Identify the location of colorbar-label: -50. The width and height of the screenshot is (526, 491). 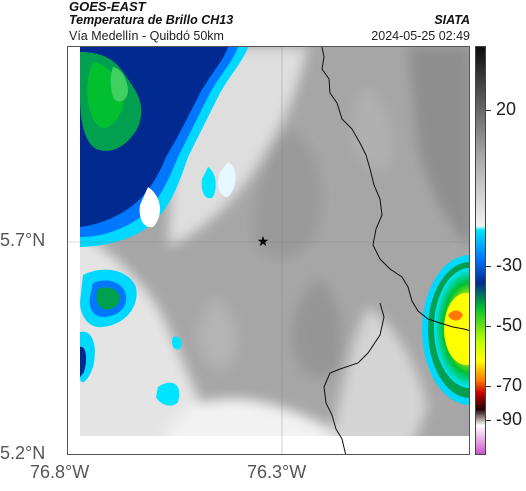
(509, 325).